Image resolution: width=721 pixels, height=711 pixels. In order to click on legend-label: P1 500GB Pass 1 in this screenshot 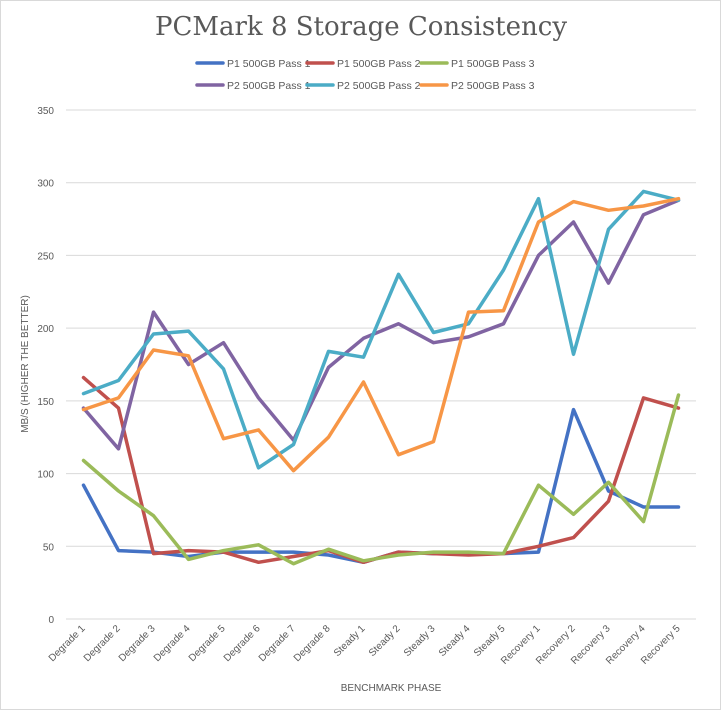, I will do `click(269, 64)`.